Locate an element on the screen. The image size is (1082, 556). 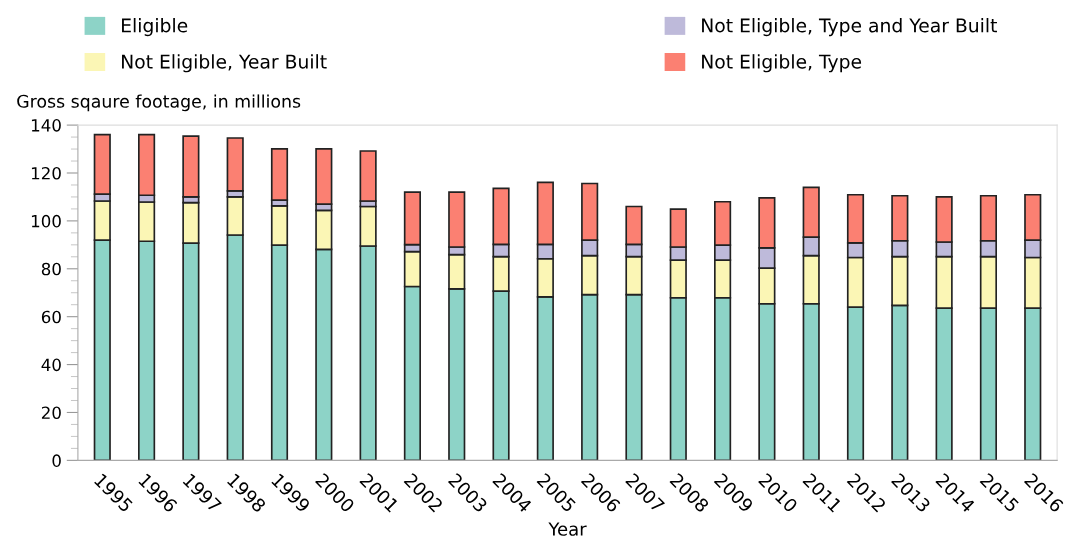
y-tick-label: 0 is located at coordinates (56, 460).